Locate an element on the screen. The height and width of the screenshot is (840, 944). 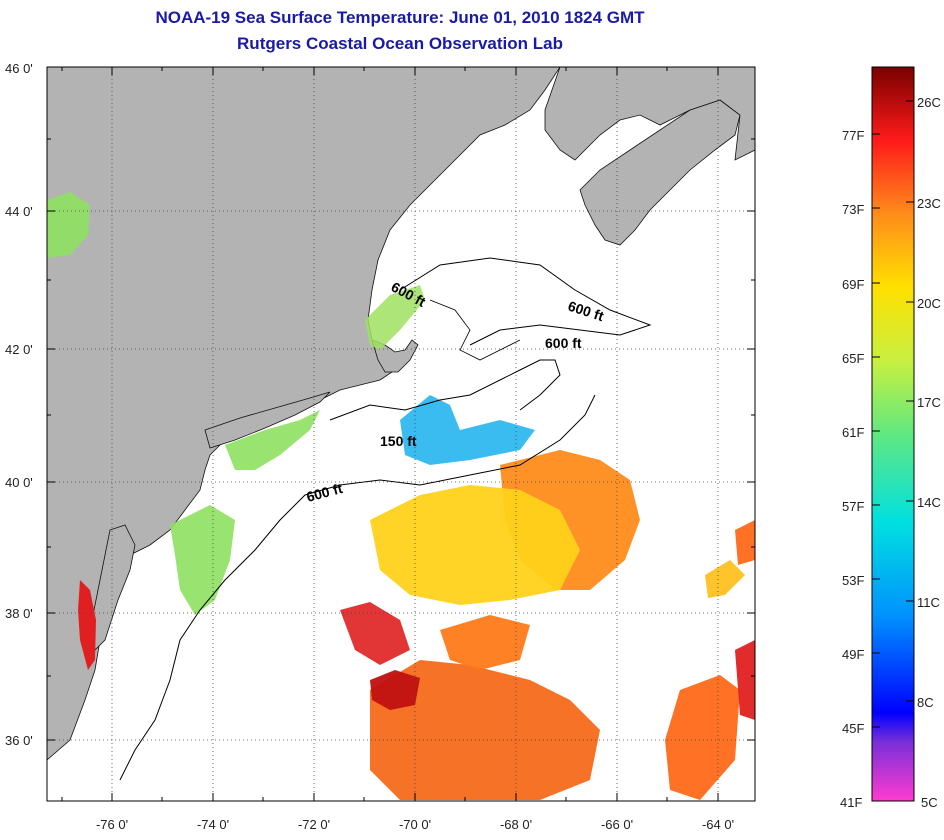
lon-label: -72 0' is located at coordinates (314, 824).